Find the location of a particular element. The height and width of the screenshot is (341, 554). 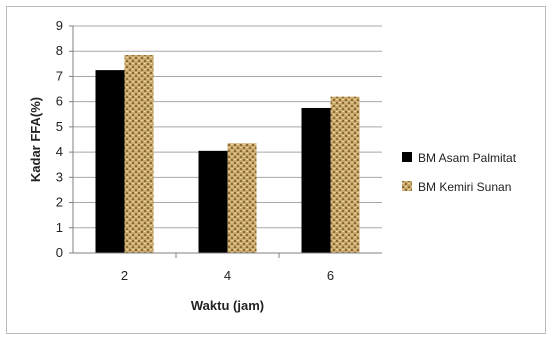

y-tick-label: 8 is located at coordinates (59, 50).